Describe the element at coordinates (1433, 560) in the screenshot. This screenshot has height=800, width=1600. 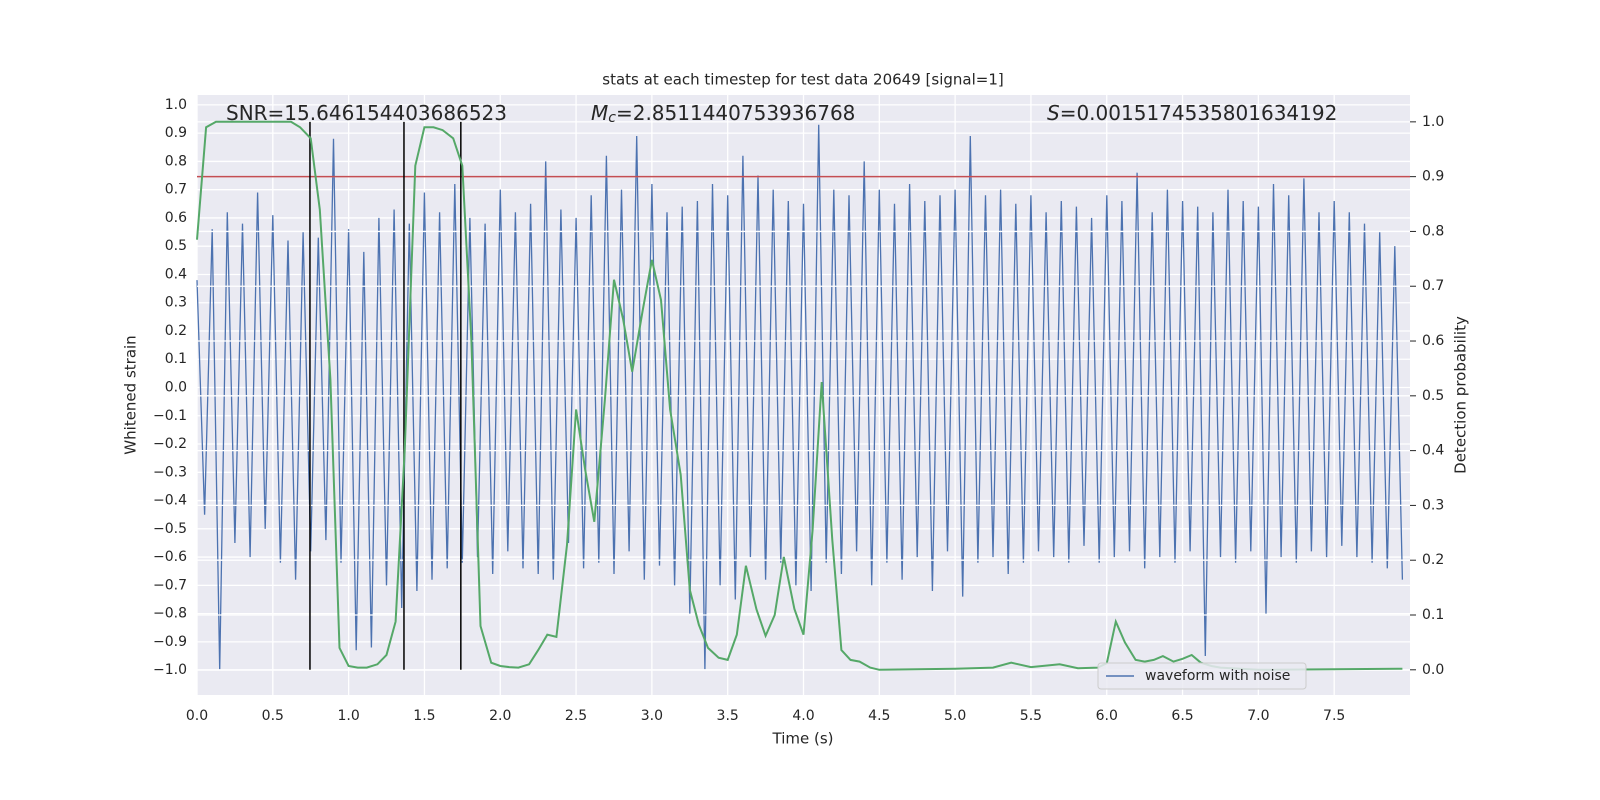
I see `y2-tick-label: 0.2` at that location.